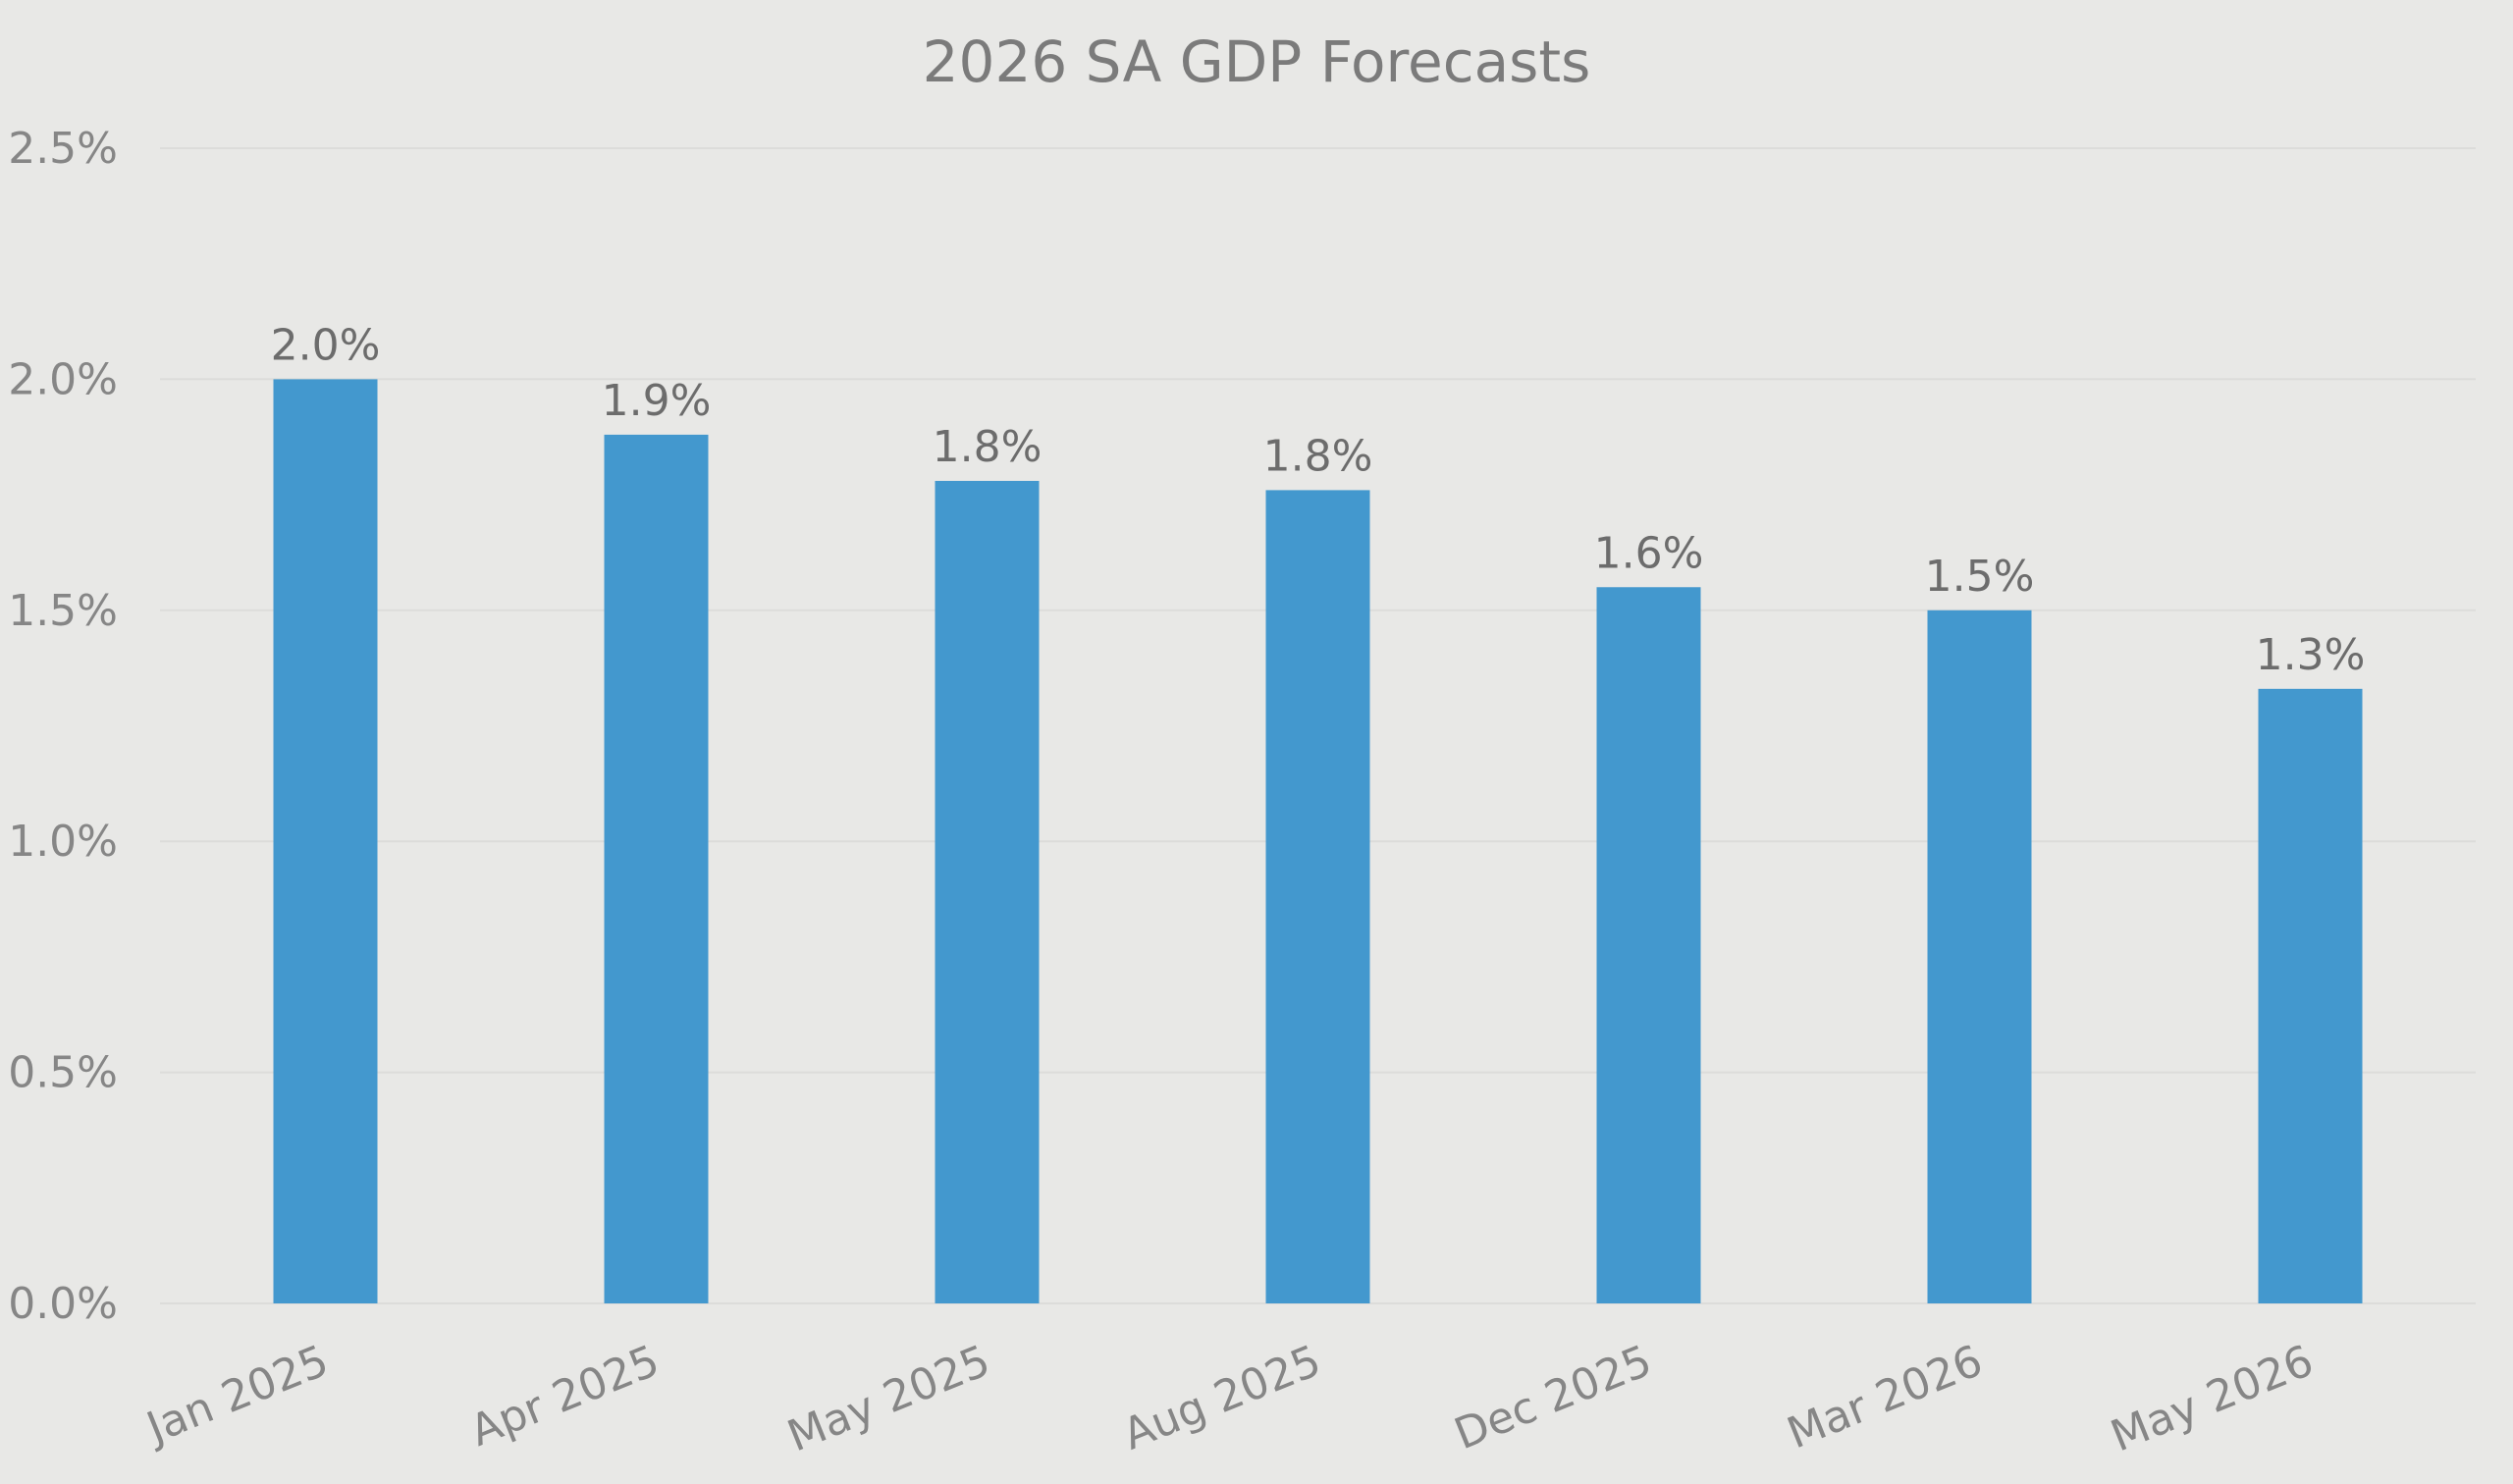 The width and height of the screenshot is (2513, 1484). I want to click on data-label: 2.0%, so click(326, 345).